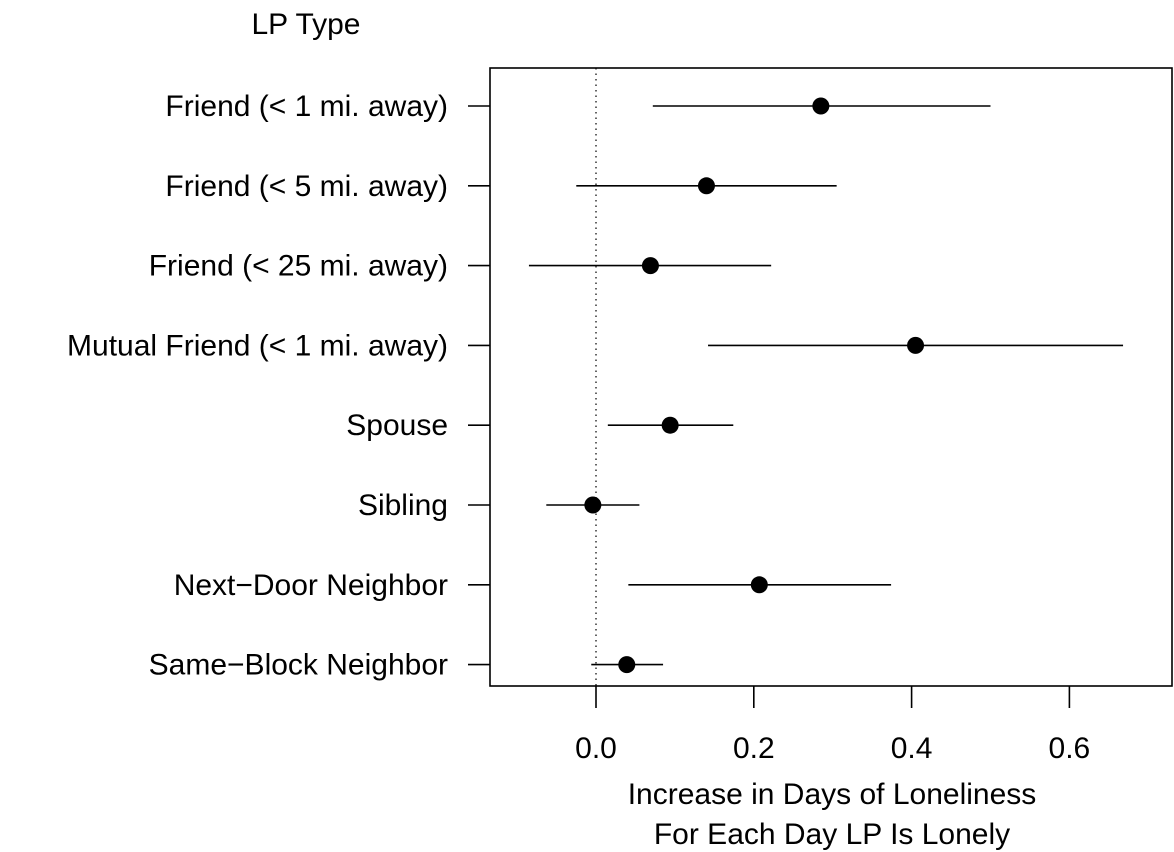  What do you see at coordinates (298, 266) in the screenshot?
I see `y-tick-label: Friend (< 25 mi. away)` at bounding box center [298, 266].